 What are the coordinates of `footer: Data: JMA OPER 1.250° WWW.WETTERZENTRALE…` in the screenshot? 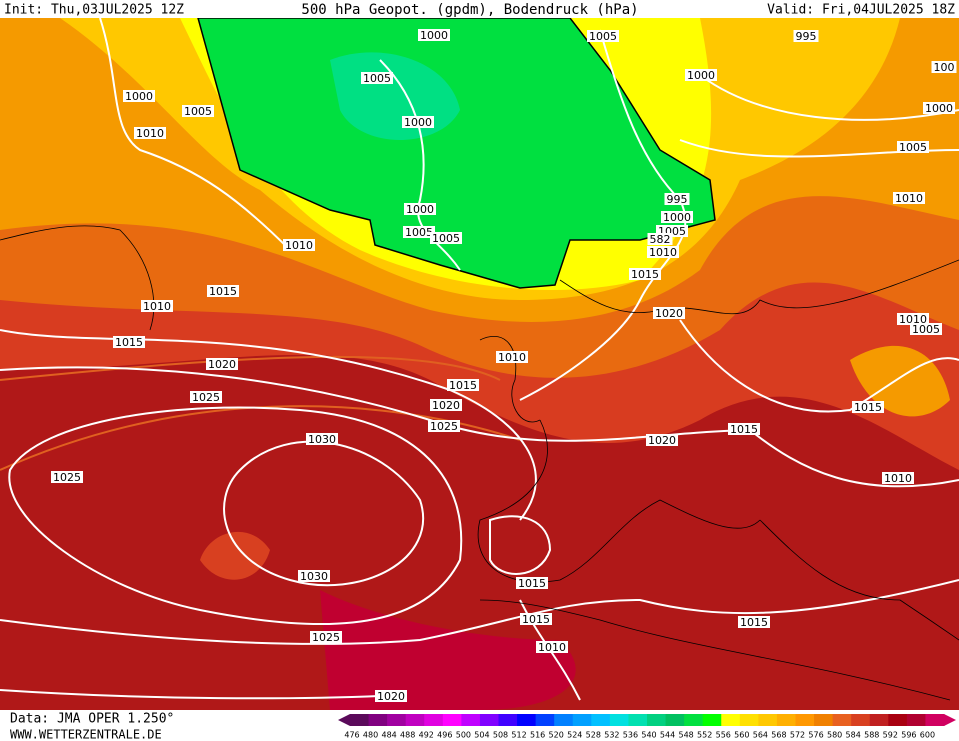 It's located at (92, 726).